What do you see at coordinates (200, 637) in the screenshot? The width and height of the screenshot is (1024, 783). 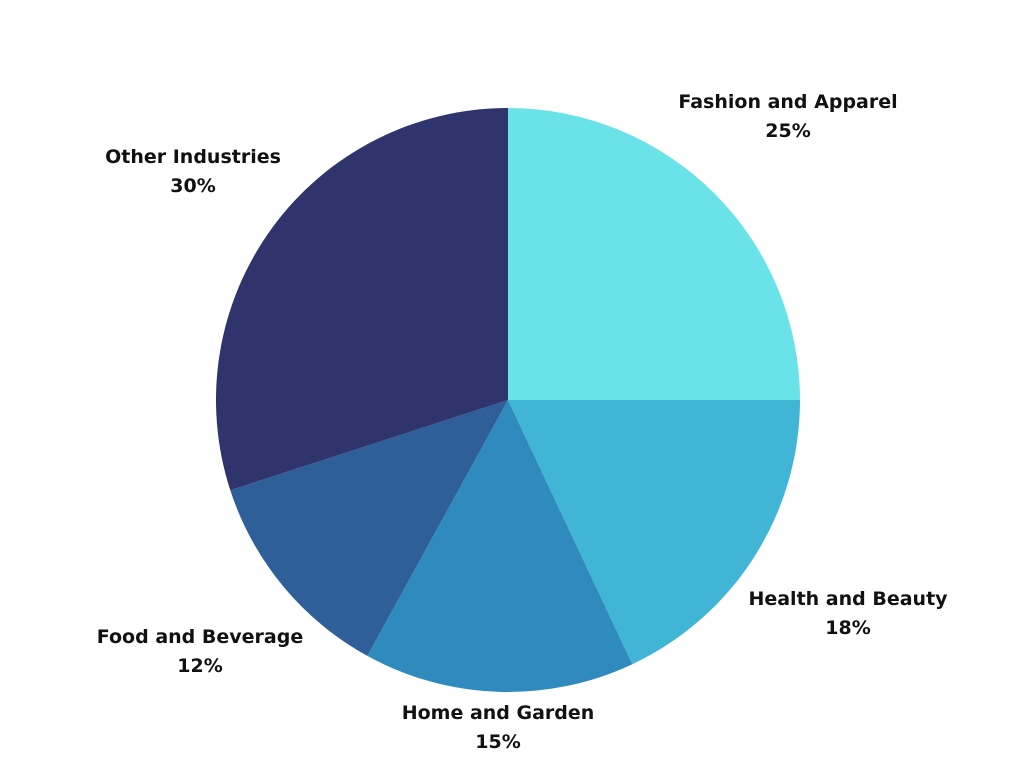 I see `label-name: Food and Beverage` at bounding box center [200, 637].